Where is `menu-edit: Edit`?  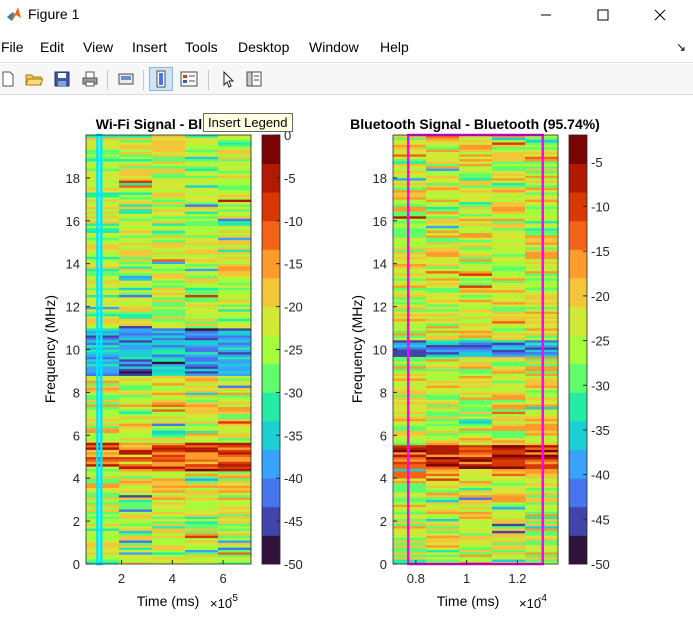
menu-edit: Edit is located at coordinates (52, 47).